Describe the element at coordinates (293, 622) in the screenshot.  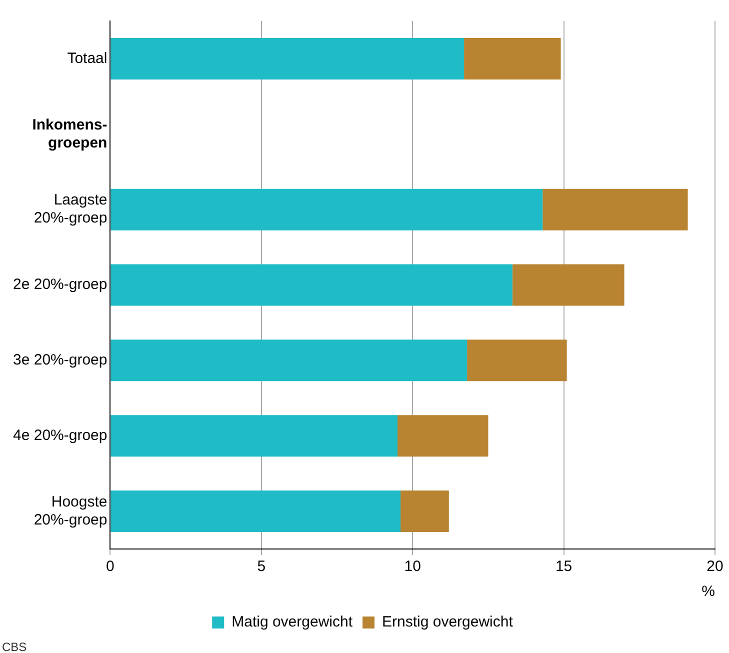
I see `legend-label: Matig overgewicht` at that location.